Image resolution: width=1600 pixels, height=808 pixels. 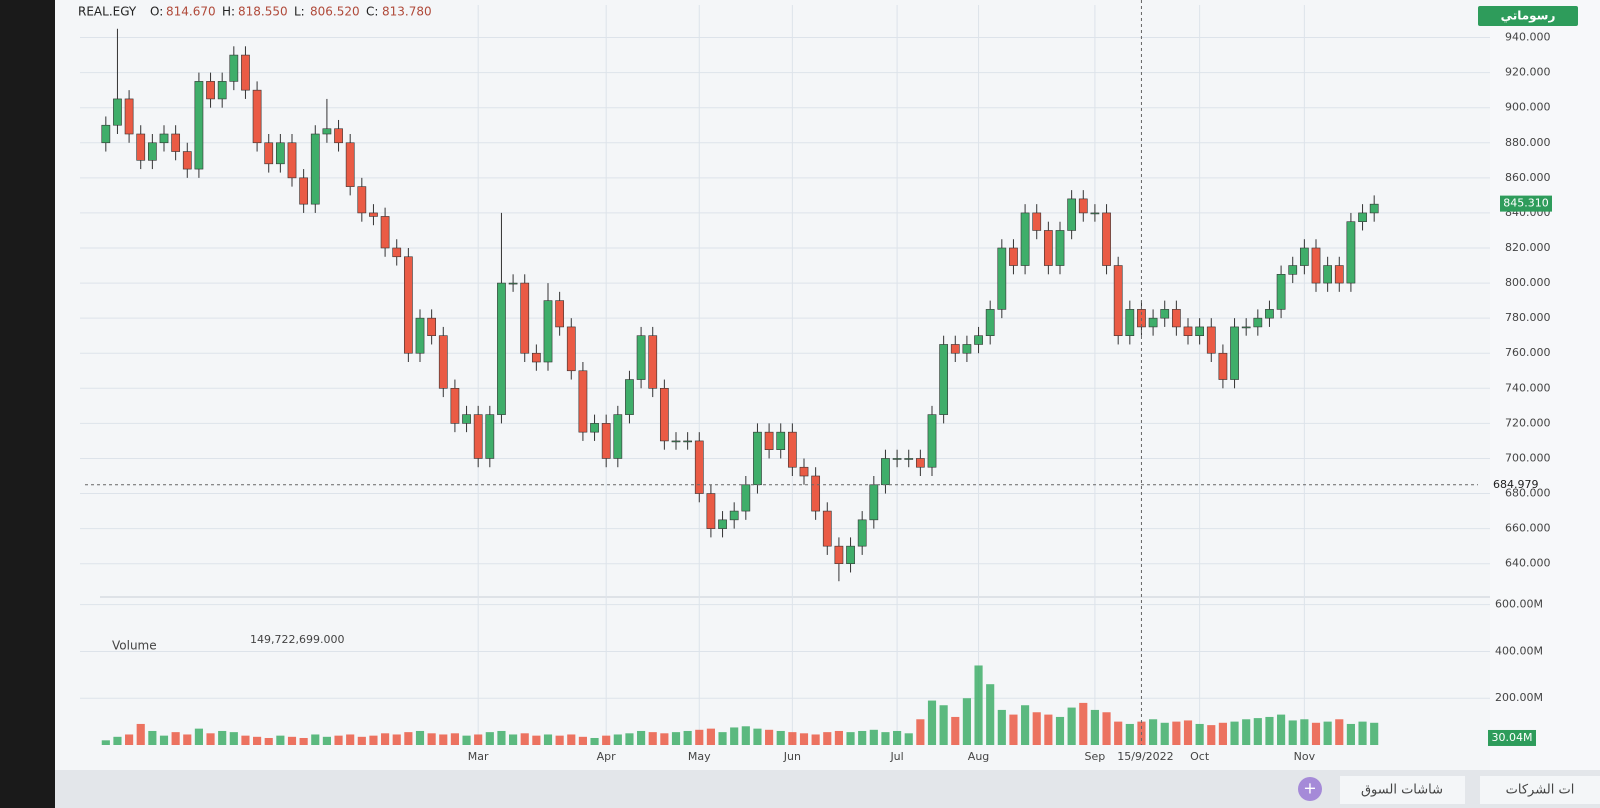 I want to click on y-tick-label: 860.000, so click(x=1528, y=177).